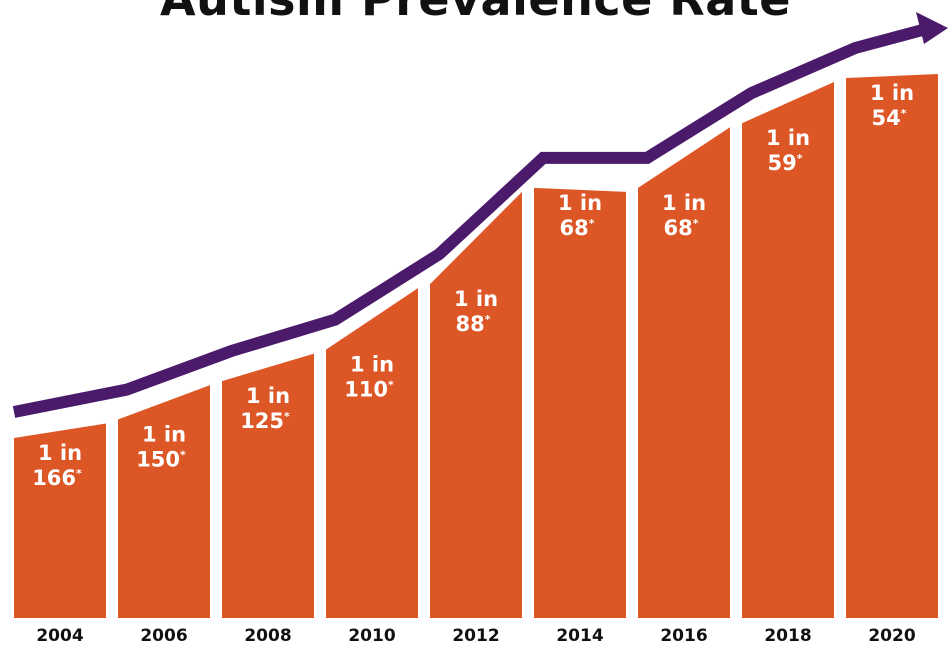 The height and width of the screenshot is (645, 951). Describe the element at coordinates (163, 635) in the screenshot. I see `x-tick-2006: 2006` at that location.